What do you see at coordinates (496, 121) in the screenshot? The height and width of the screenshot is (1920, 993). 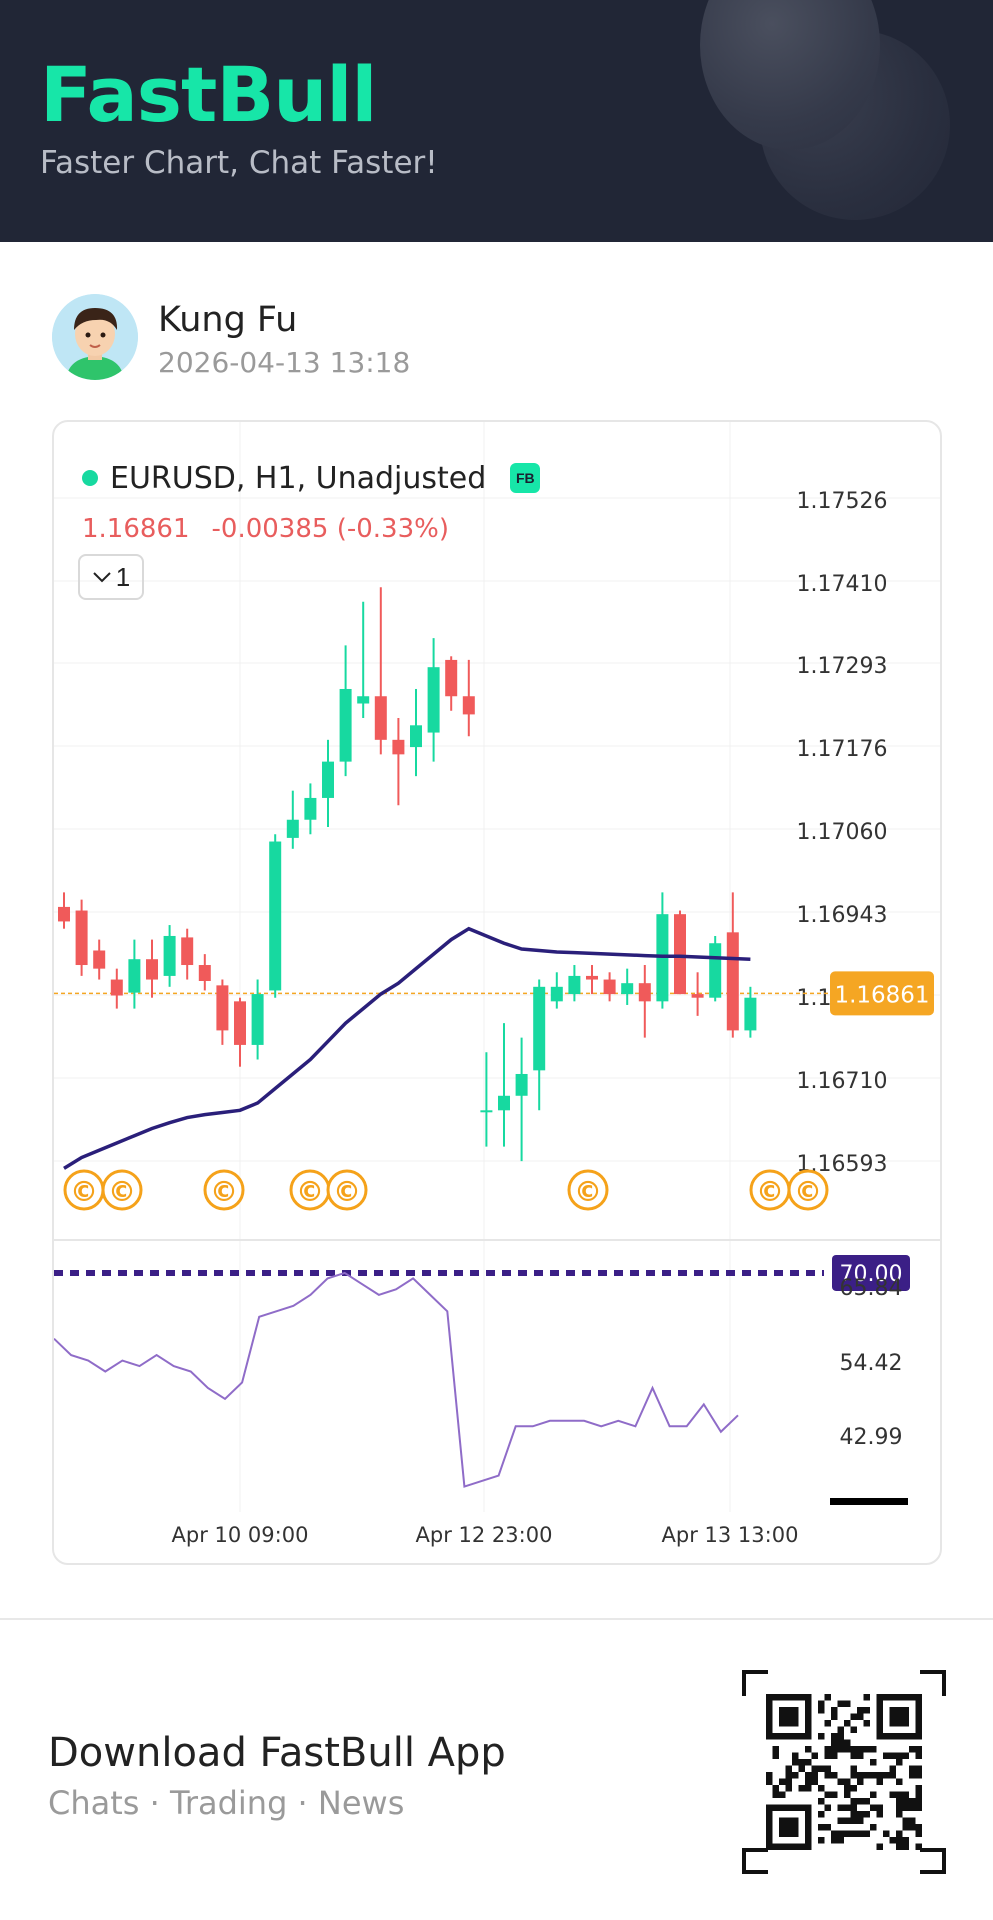 I see `app-header: FastBull Faster Chart, Chat Faster!` at bounding box center [496, 121].